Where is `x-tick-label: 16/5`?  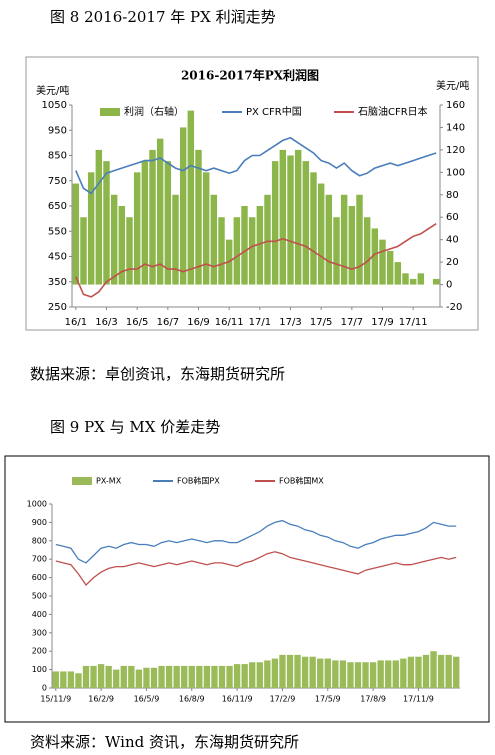
x-tick-label: 16/5 is located at coordinates (137, 322).